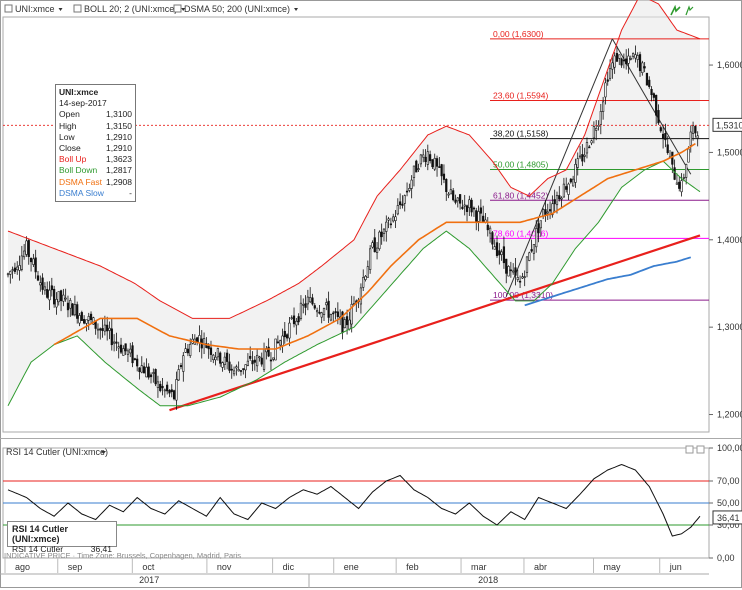 This screenshot has height=590, width=742. What do you see at coordinates (33, 9) in the screenshot?
I see `header-menu-0: UNI:xmce` at bounding box center [33, 9].